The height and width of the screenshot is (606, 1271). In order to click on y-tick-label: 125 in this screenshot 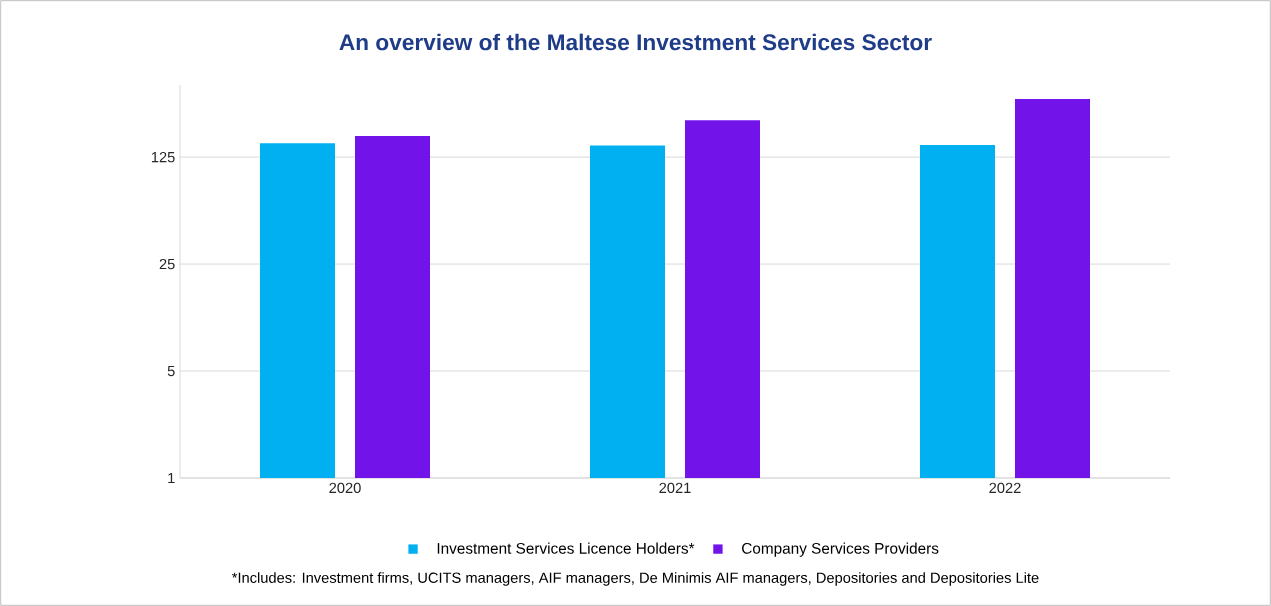, I will do `click(163, 157)`.